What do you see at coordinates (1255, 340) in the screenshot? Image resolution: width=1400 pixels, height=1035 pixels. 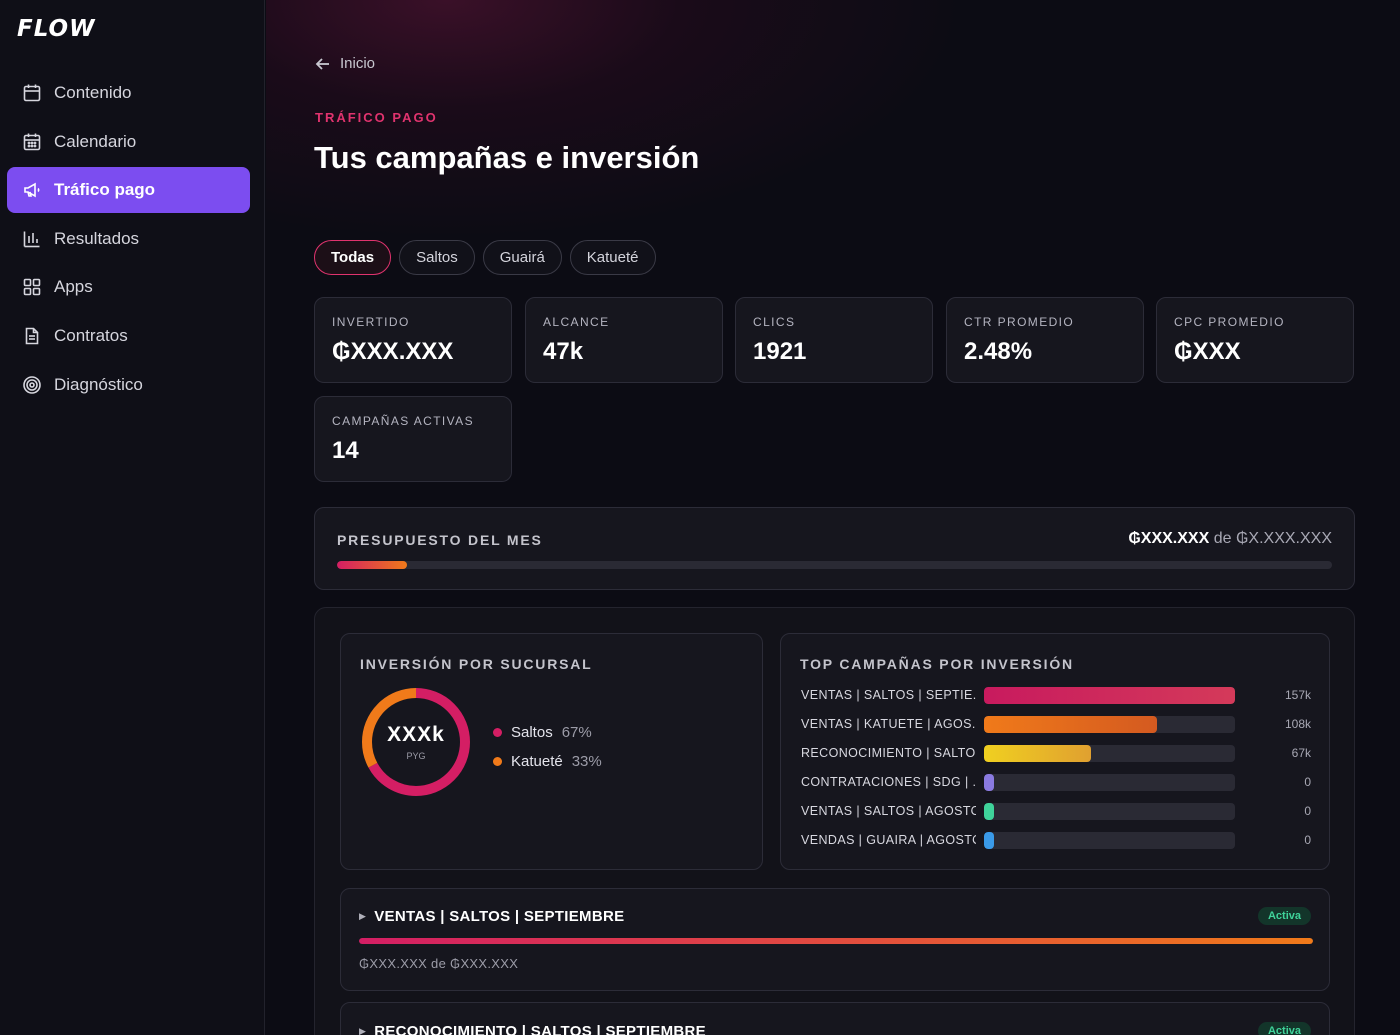 I see `stat-card-cpc: CPC PROMEDIO ₲XXX` at bounding box center [1255, 340].